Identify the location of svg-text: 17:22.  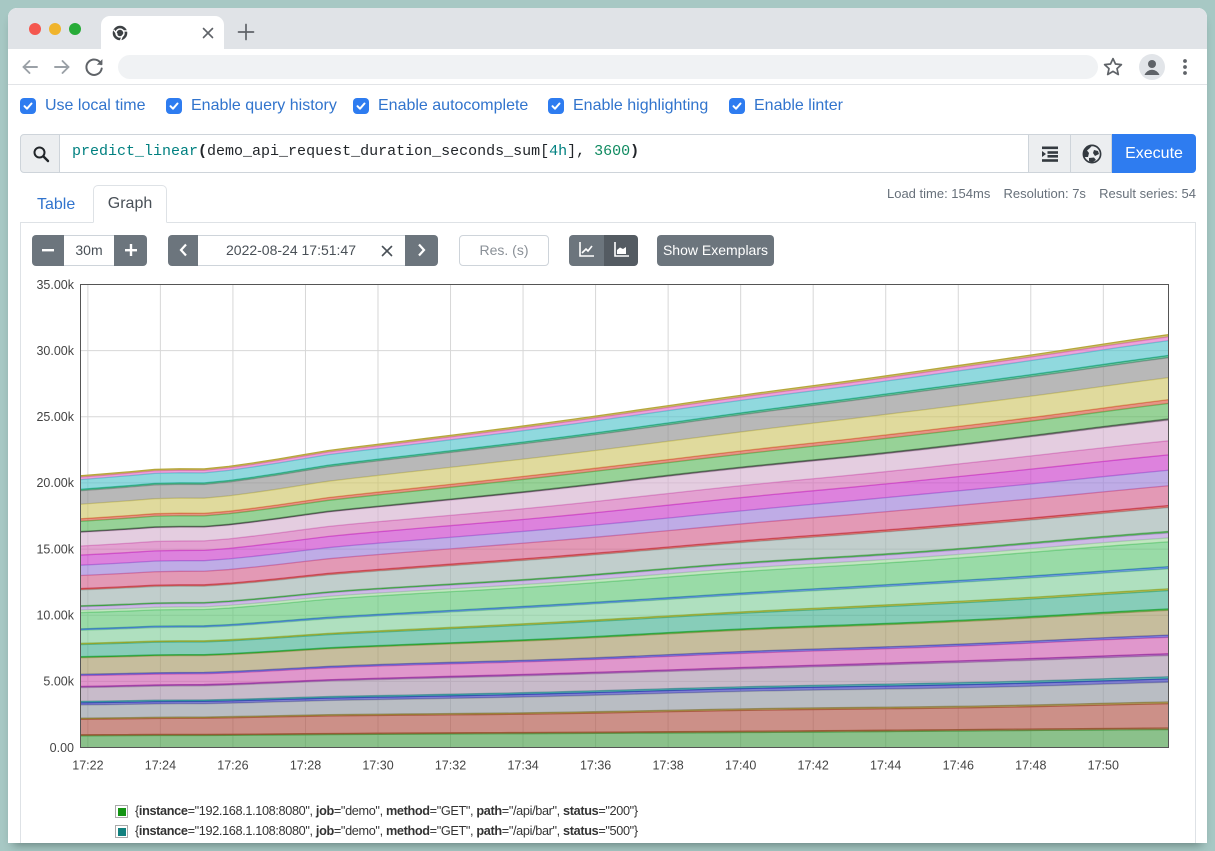
(87, 766).